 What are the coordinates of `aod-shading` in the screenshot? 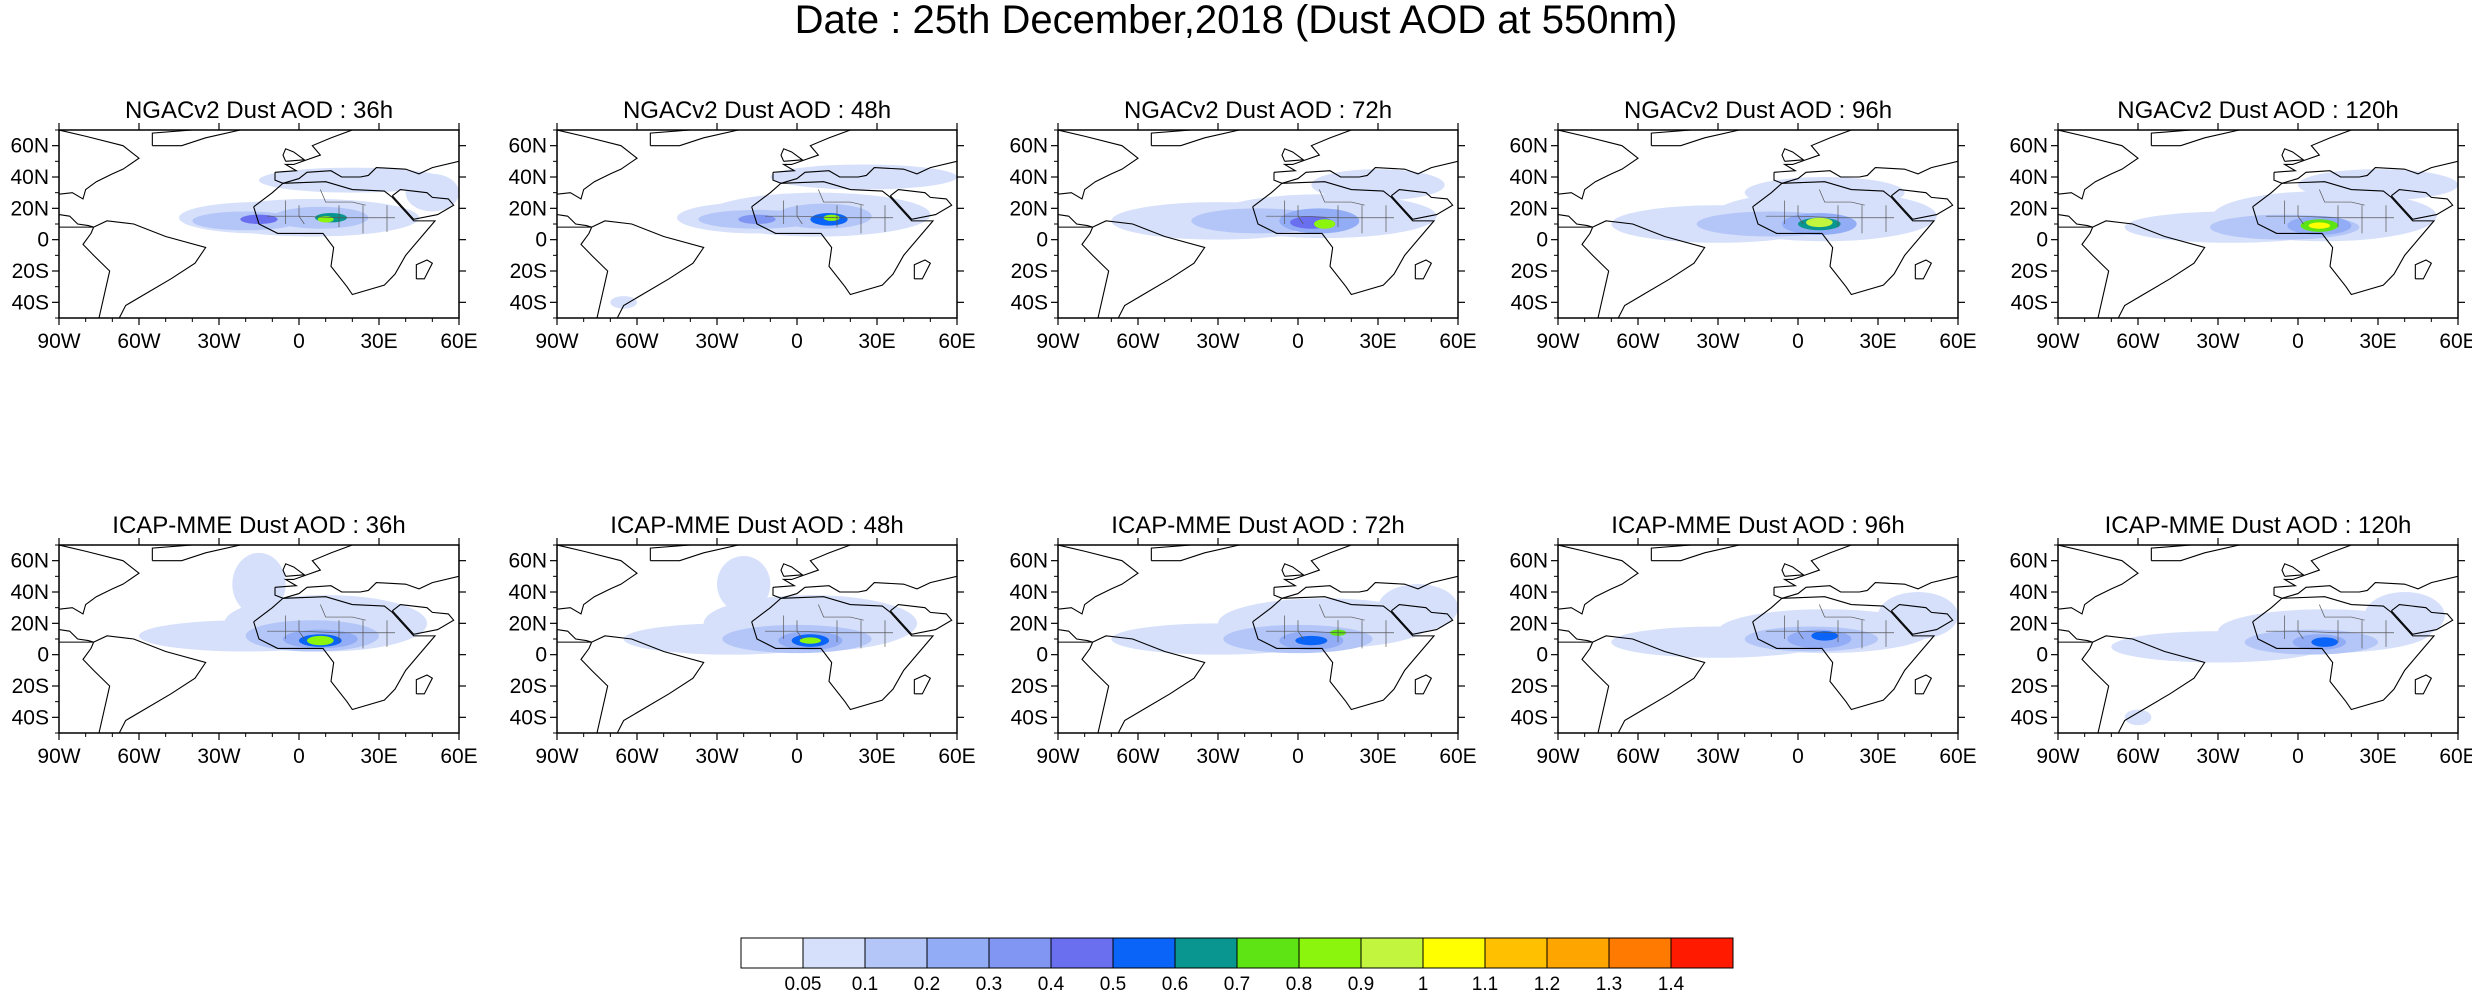 It's located at (1278, 204).